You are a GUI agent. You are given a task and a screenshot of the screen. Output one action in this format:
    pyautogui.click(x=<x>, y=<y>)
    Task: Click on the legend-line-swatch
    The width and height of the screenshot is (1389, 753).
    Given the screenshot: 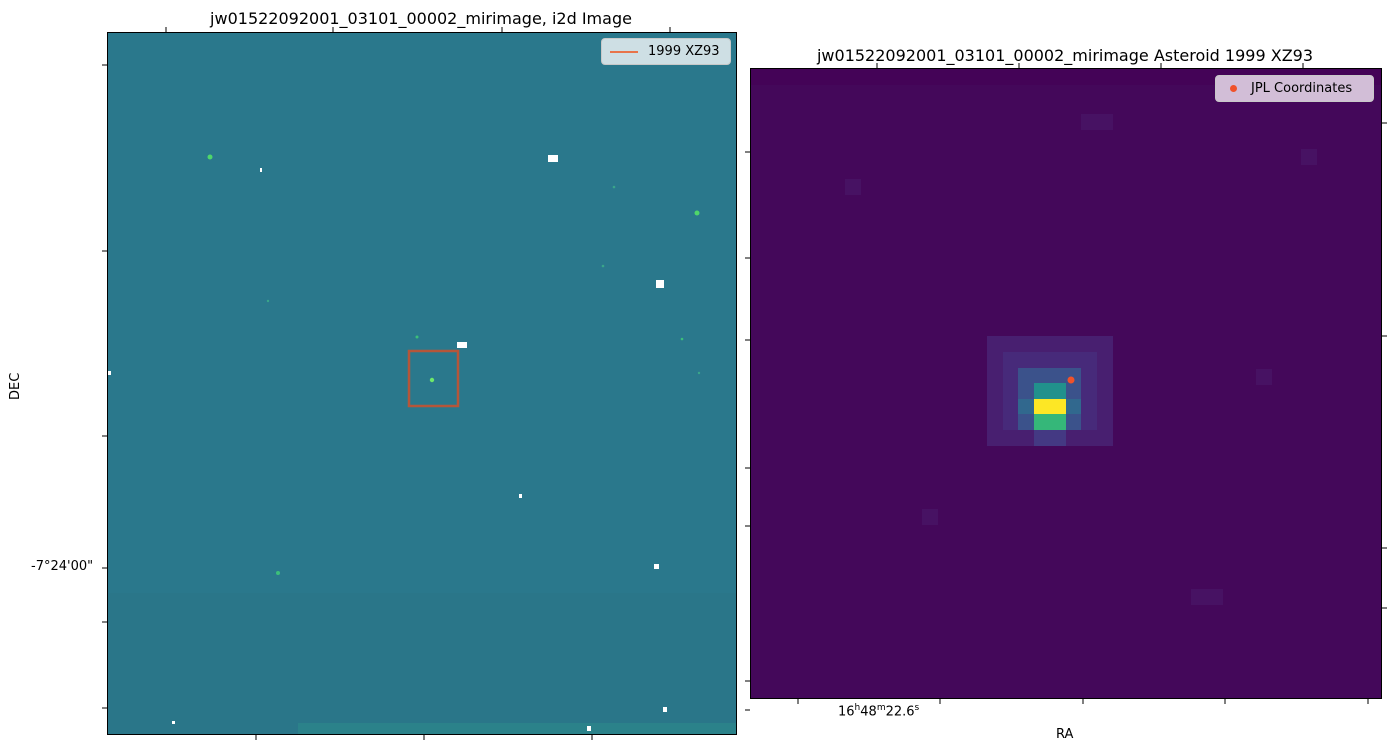 What is the action you would take?
    pyautogui.click(x=624, y=51)
    